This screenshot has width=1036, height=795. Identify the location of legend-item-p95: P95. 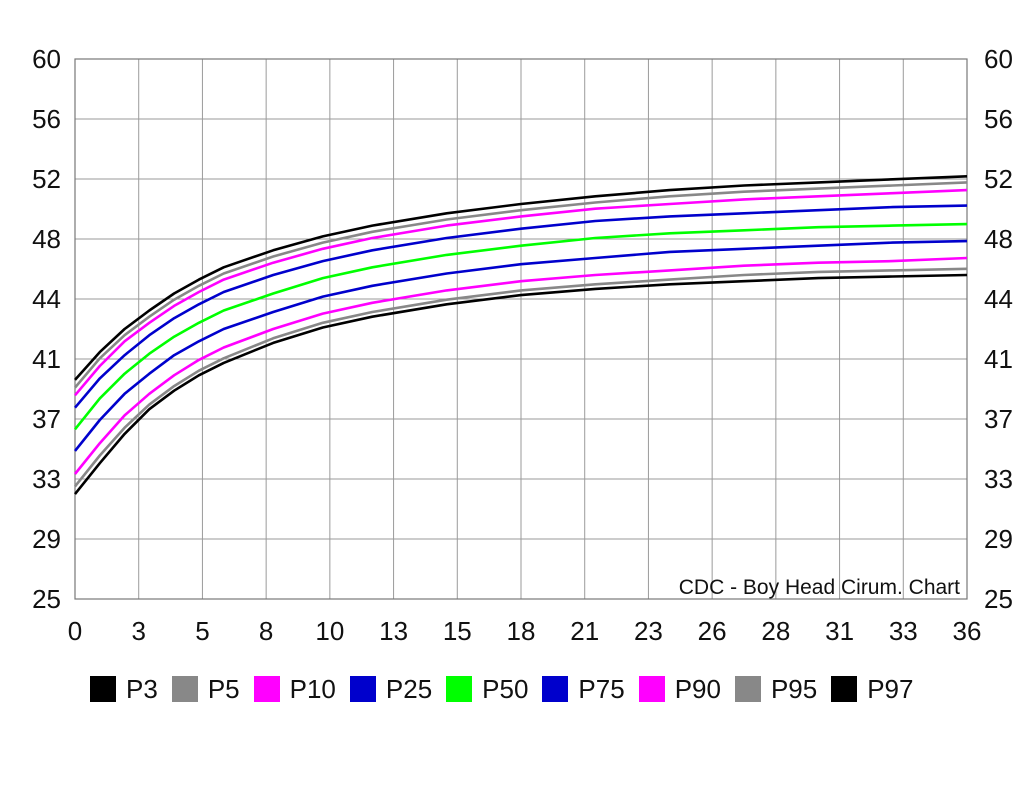
(776, 689).